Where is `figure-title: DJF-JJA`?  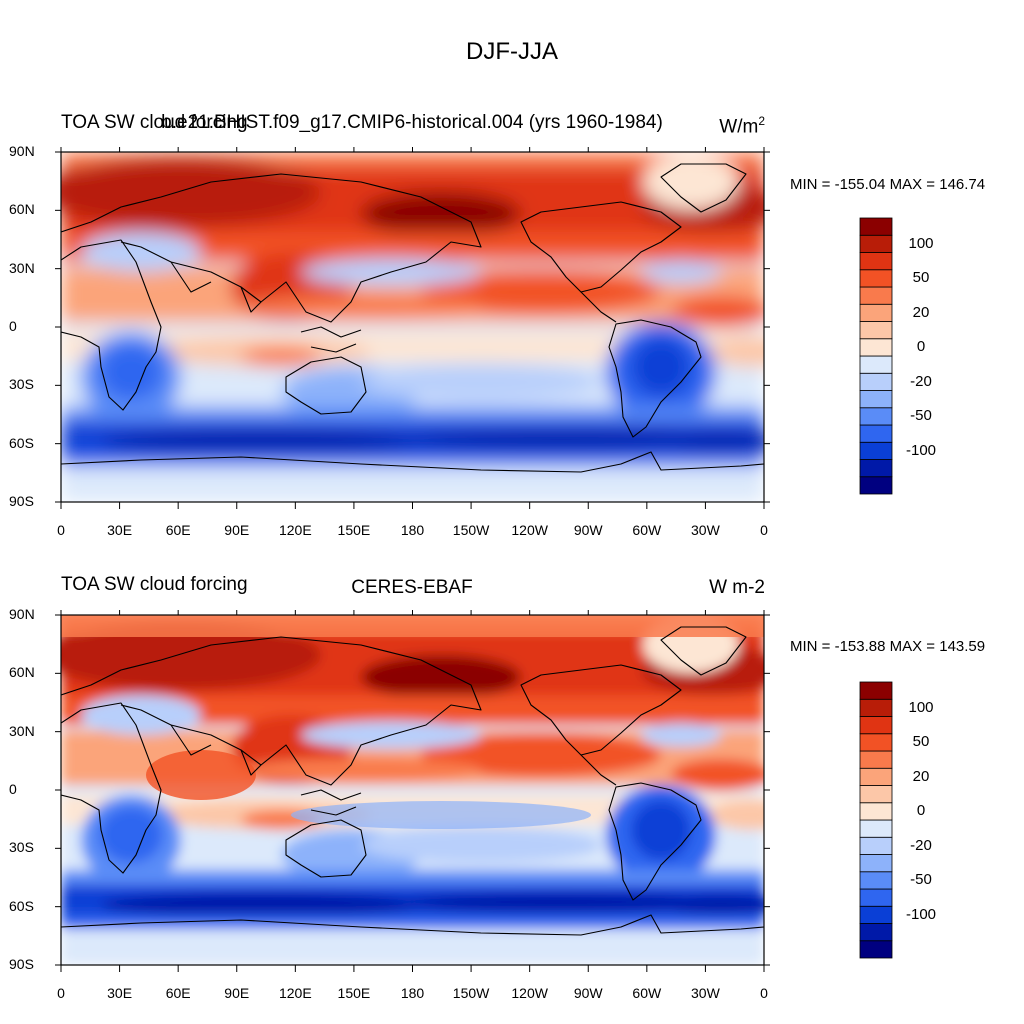
figure-title: DJF-JJA is located at coordinates (512, 51).